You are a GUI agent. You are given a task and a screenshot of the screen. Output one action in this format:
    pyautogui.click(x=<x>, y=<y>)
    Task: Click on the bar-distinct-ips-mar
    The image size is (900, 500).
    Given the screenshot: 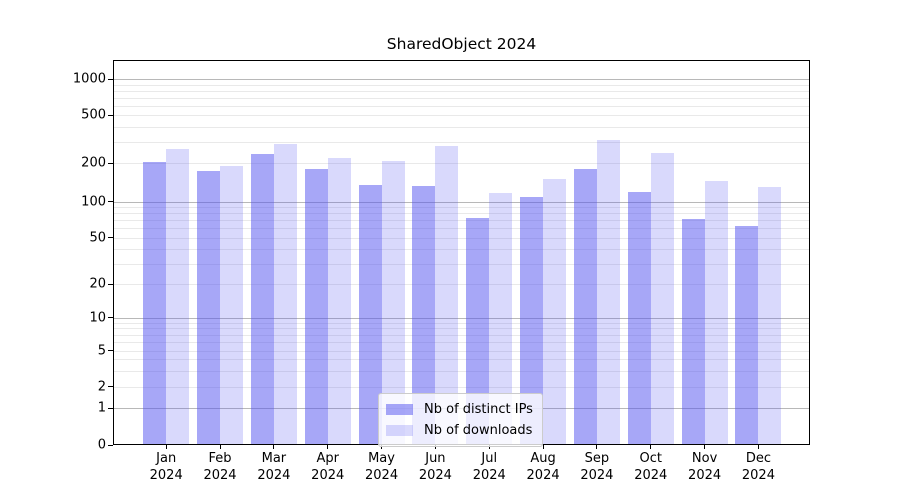 What is the action you would take?
    pyautogui.click(x=262, y=299)
    